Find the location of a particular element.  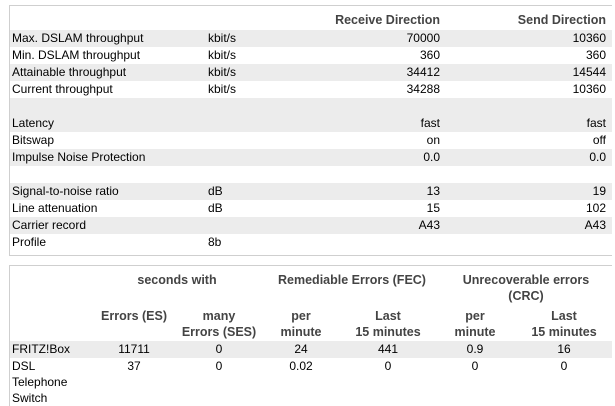

send-value: 14544 is located at coordinates (589, 72).